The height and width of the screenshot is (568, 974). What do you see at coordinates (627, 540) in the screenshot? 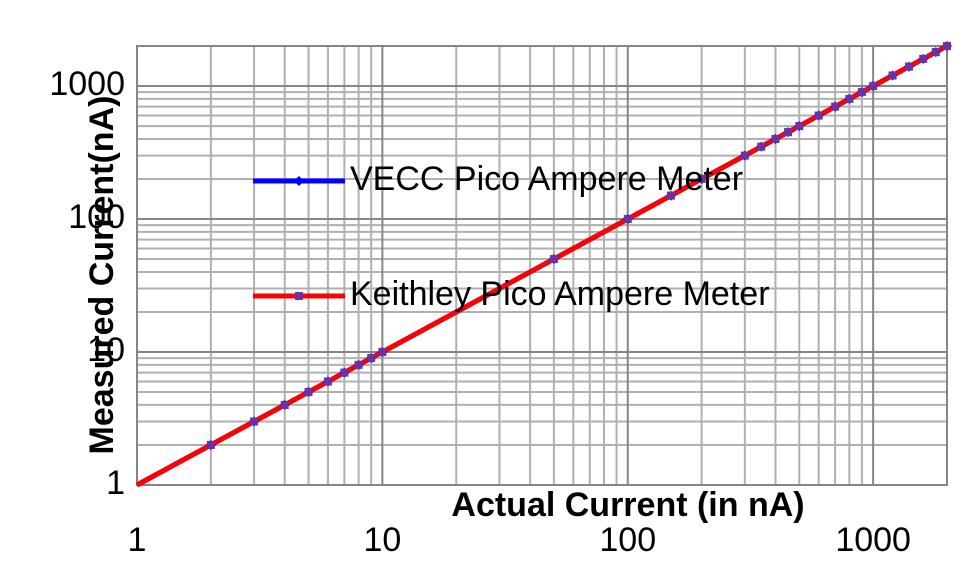
I see `x-tick-label: 100` at bounding box center [627, 540].